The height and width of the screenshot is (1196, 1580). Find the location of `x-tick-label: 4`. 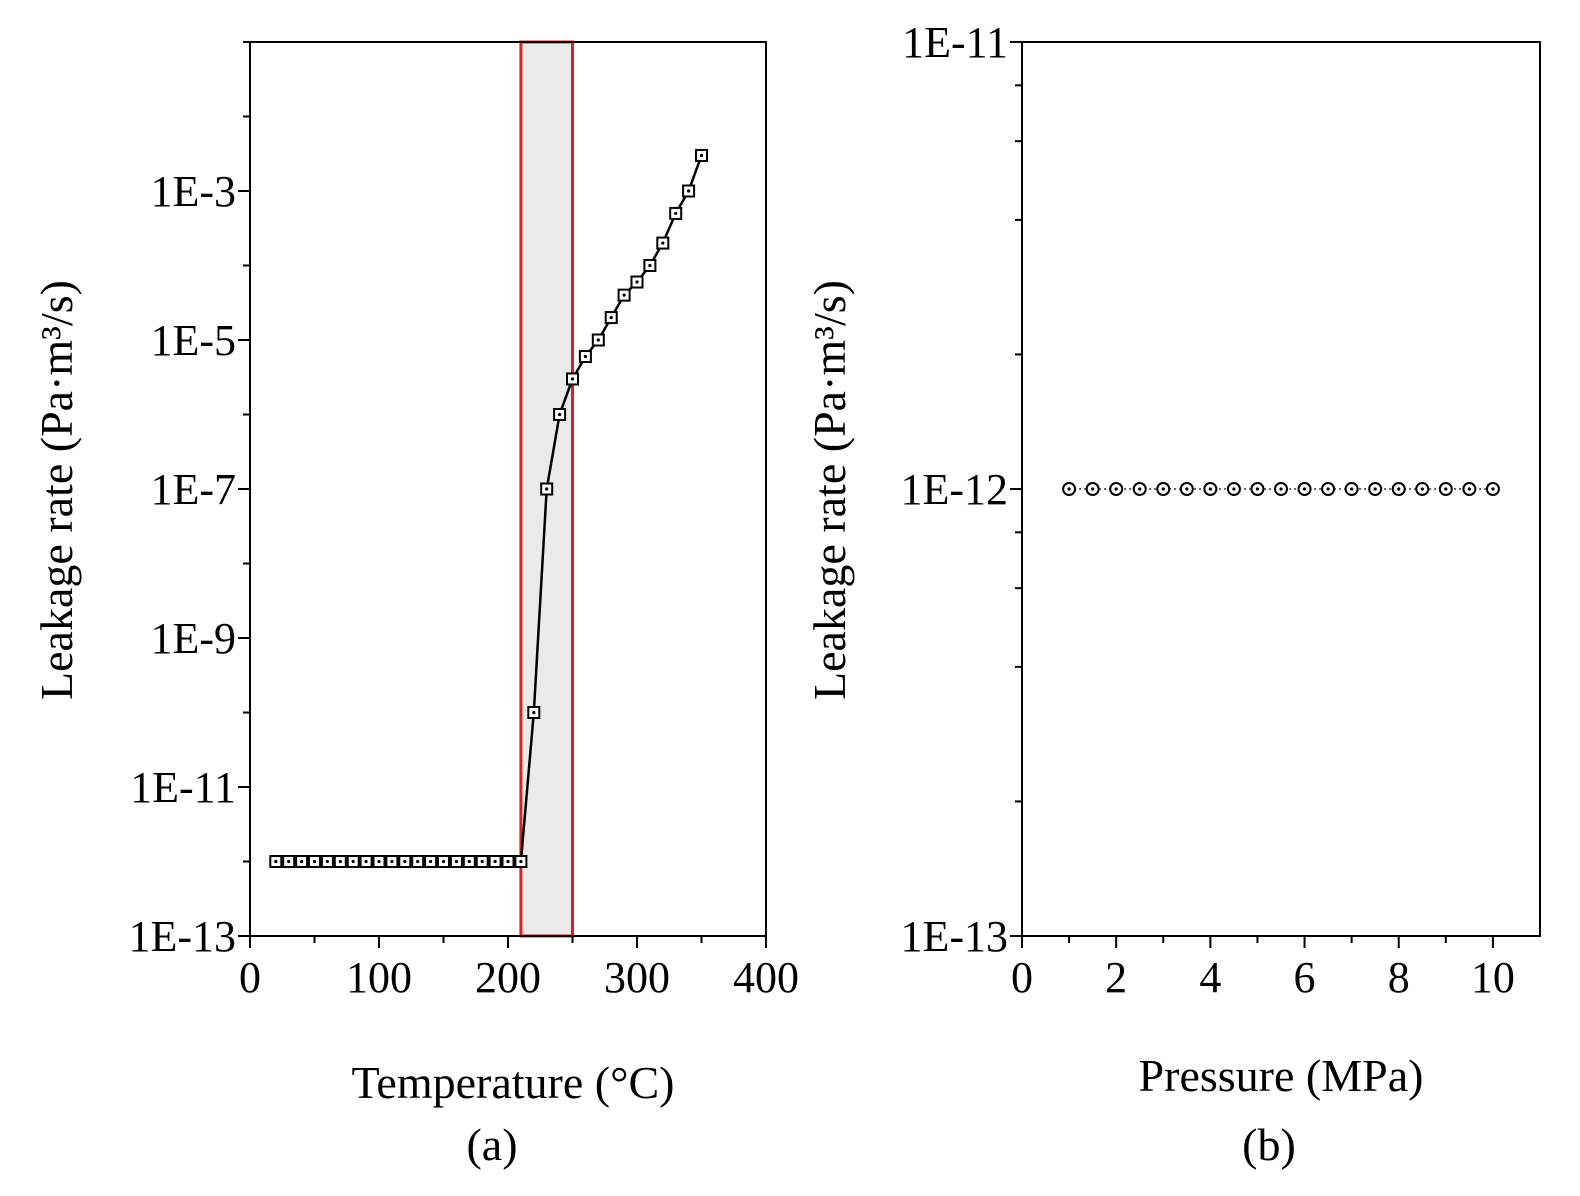

x-tick-label: 4 is located at coordinates (1210, 977).